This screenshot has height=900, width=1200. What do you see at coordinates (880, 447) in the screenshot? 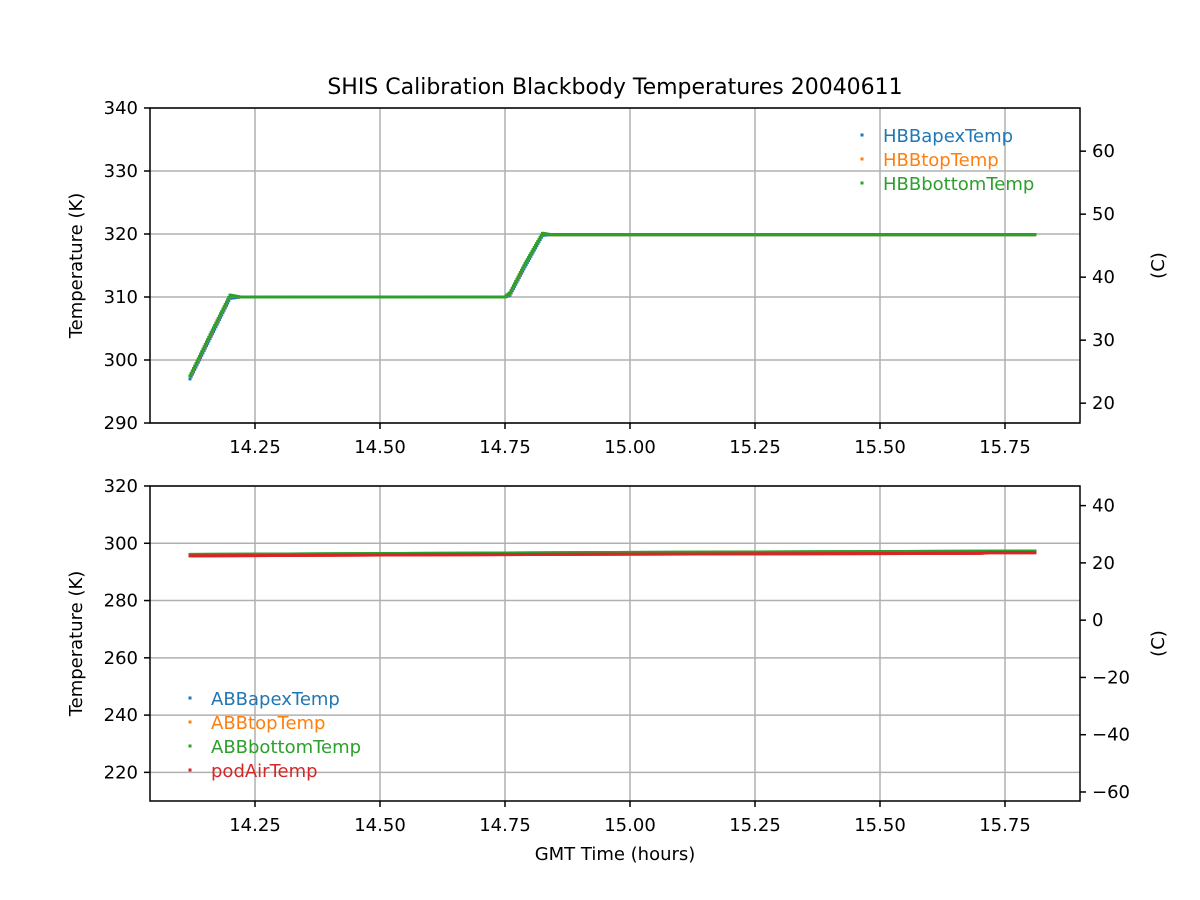
I see `x-tick-label: 15.50` at bounding box center [880, 447].